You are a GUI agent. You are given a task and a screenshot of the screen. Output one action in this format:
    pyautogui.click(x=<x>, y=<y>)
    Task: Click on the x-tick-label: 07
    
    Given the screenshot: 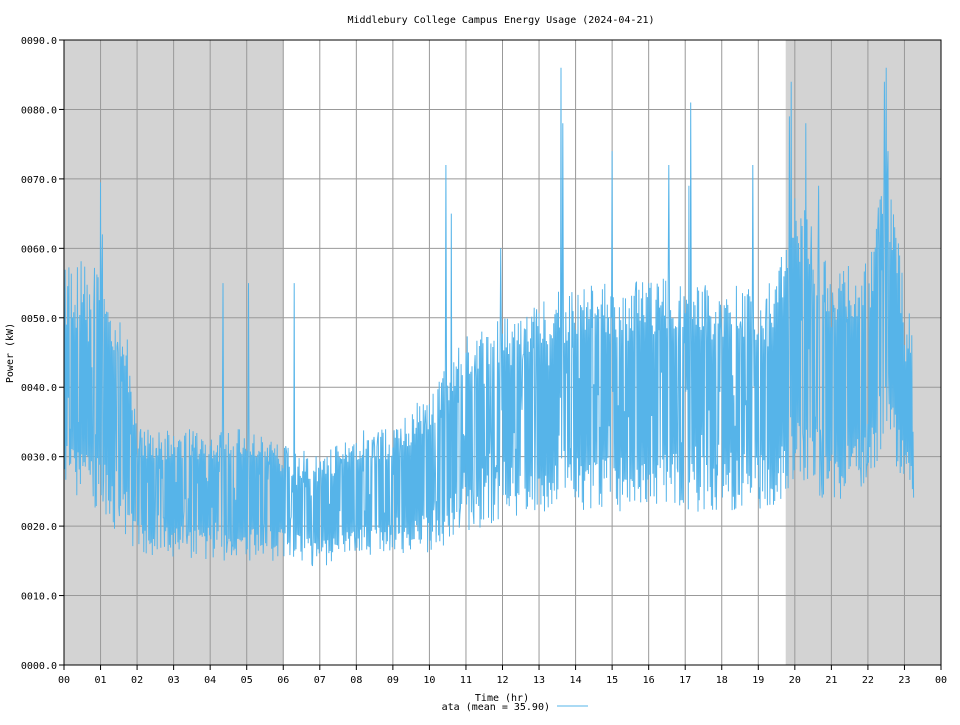 What is the action you would take?
    pyautogui.click(x=320, y=680)
    